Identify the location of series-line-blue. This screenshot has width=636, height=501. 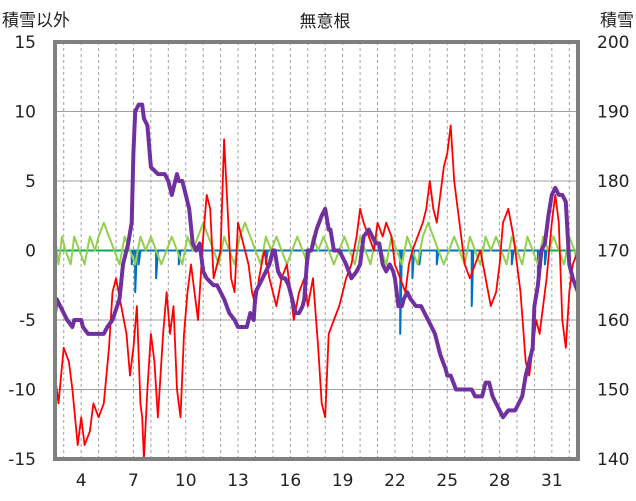
(339, 292).